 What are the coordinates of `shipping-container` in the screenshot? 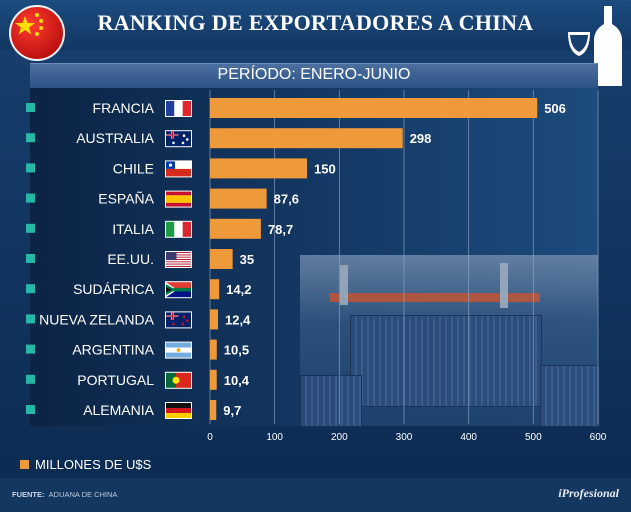 It's located at (446, 361).